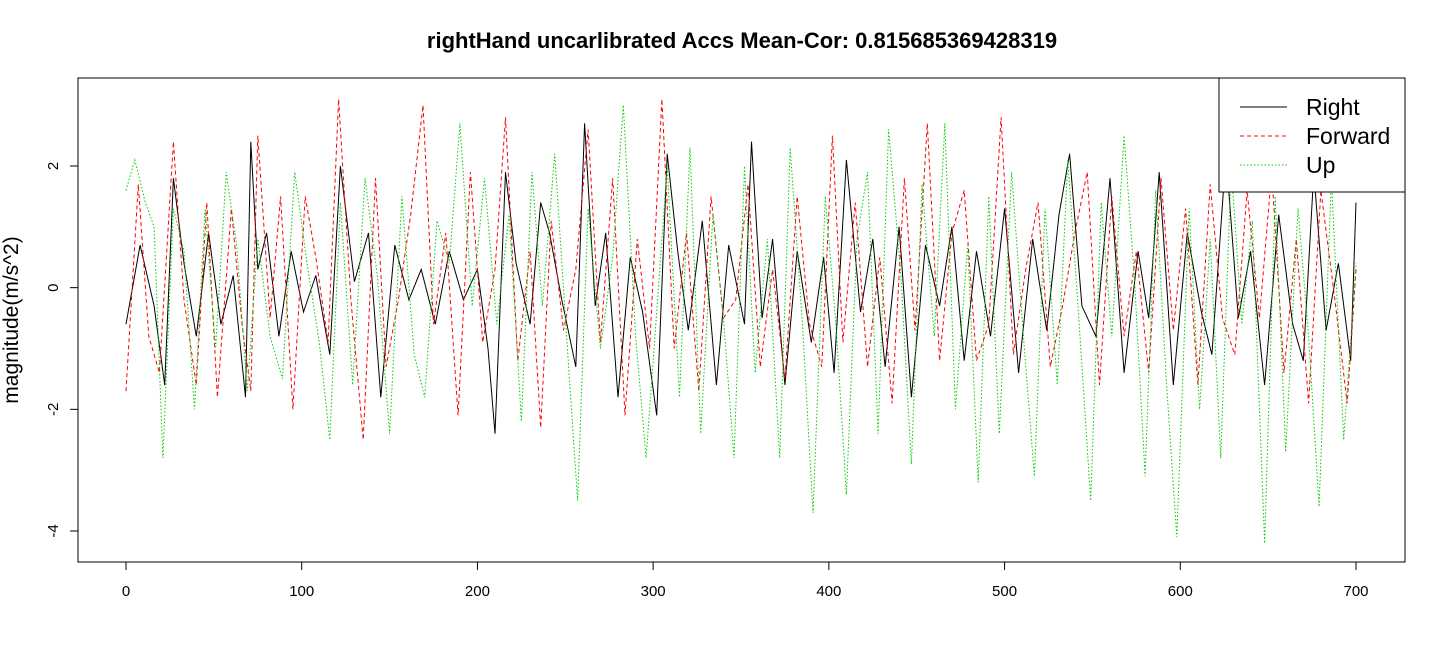  I want to click on y-tick-label: 2, so click(53, 166).